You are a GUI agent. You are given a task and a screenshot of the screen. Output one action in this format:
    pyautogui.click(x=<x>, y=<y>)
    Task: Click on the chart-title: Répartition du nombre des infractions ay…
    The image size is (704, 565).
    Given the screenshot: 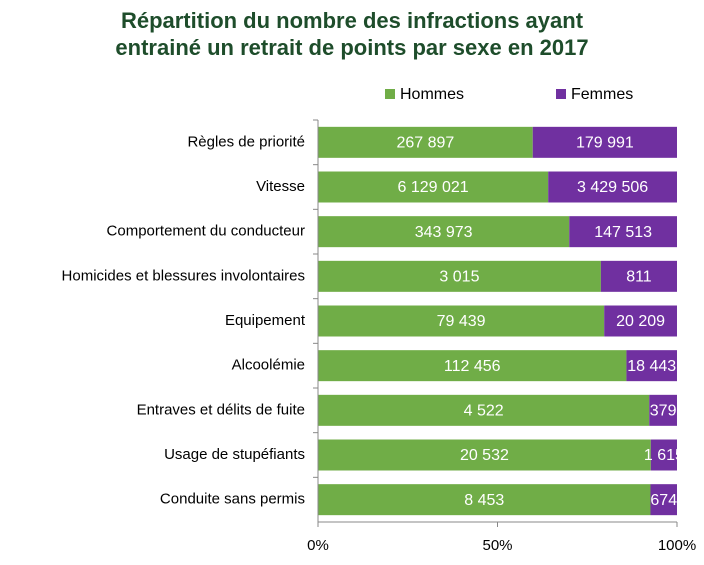 What is the action you would take?
    pyautogui.click(x=352, y=20)
    